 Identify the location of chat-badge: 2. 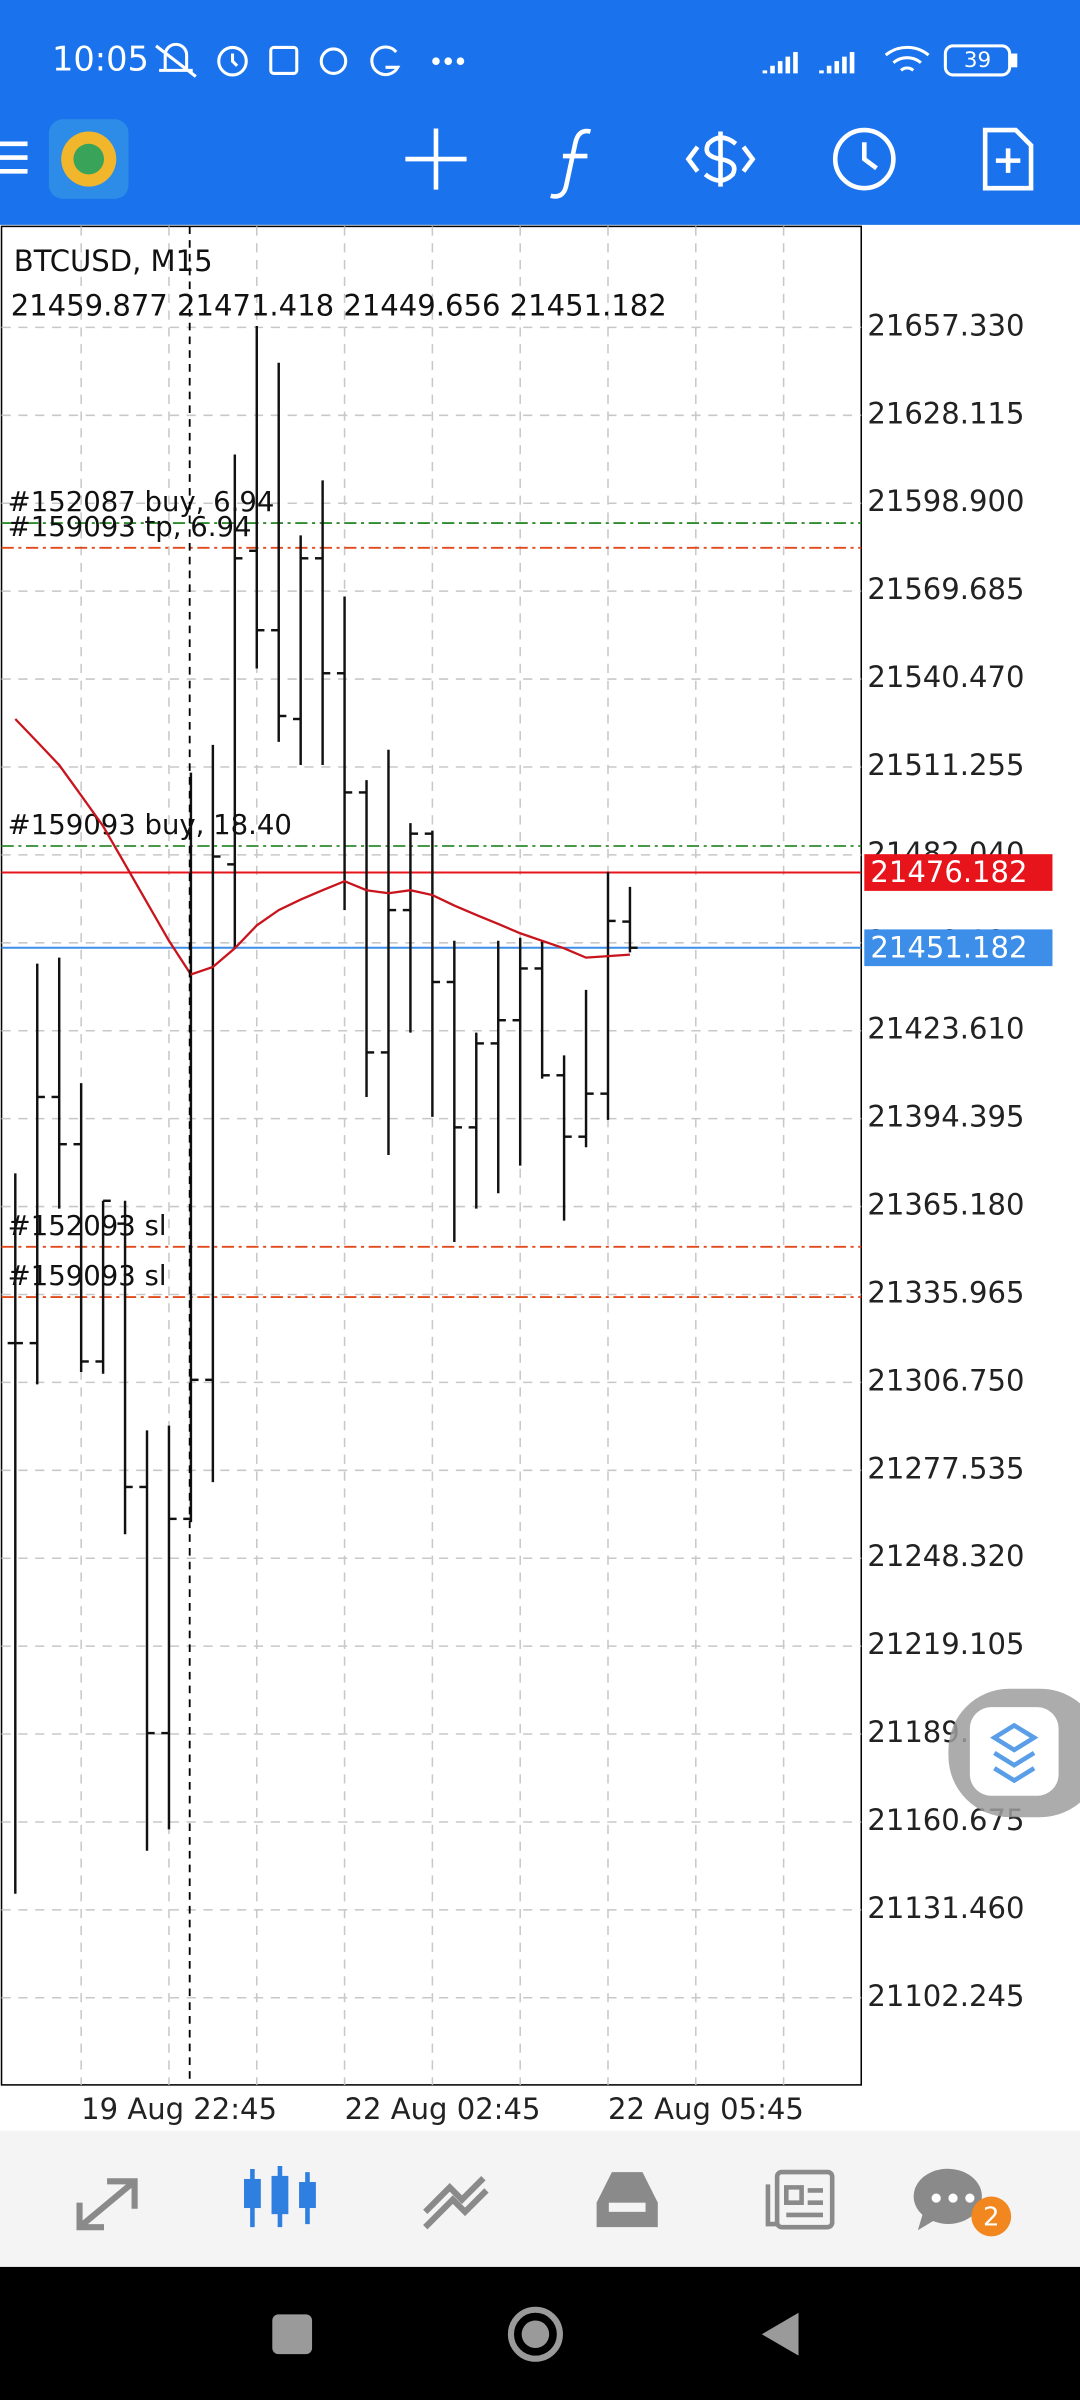
(991, 2217).